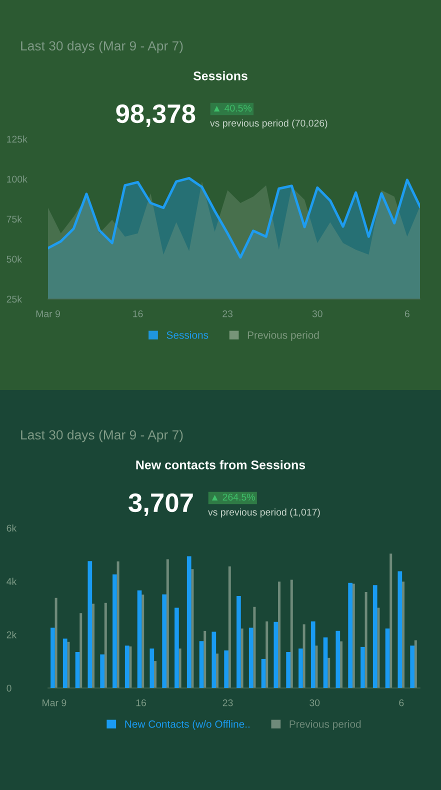 The image size is (441, 790). Describe the element at coordinates (17, 139) in the screenshot. I see `y-tick-label: 125k` at that location.